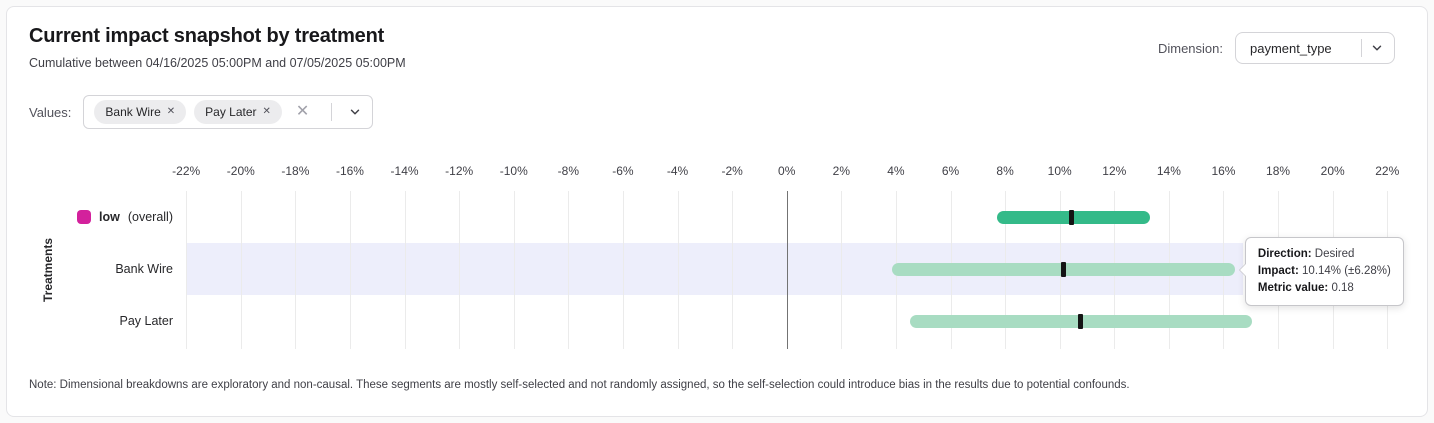 The height and width of the screenshot is (423, 1434). Describe the element at coordinates (1190, 48) in the screenshot. I see `dimension-label: Dimension:` at that location.